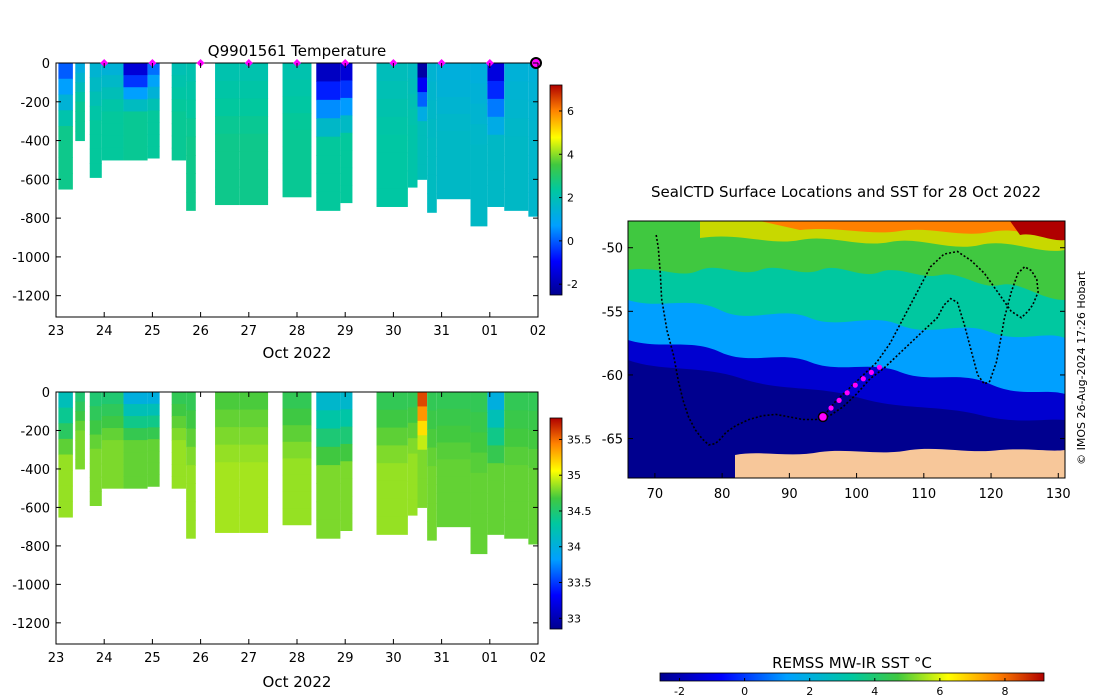 This screenshot has height=700, width=1100. Describe the element at coordinates (345, 331) in the screenshot. I see `x-tick-label: 29` at that location.